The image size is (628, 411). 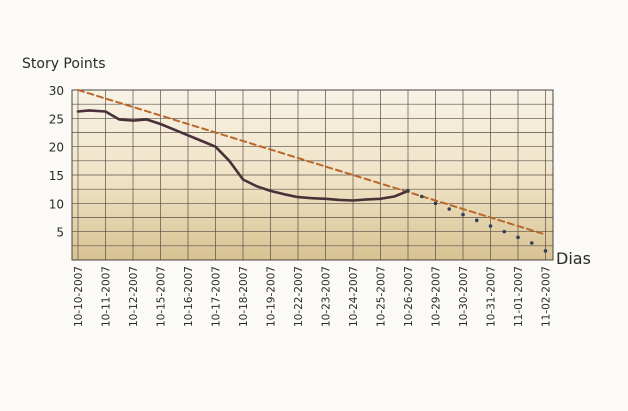 What do you see at coordinates (217, 296) in the screenshot?
I see `x-tick-label: 10-17-2007` at bounding box center [217, 296].